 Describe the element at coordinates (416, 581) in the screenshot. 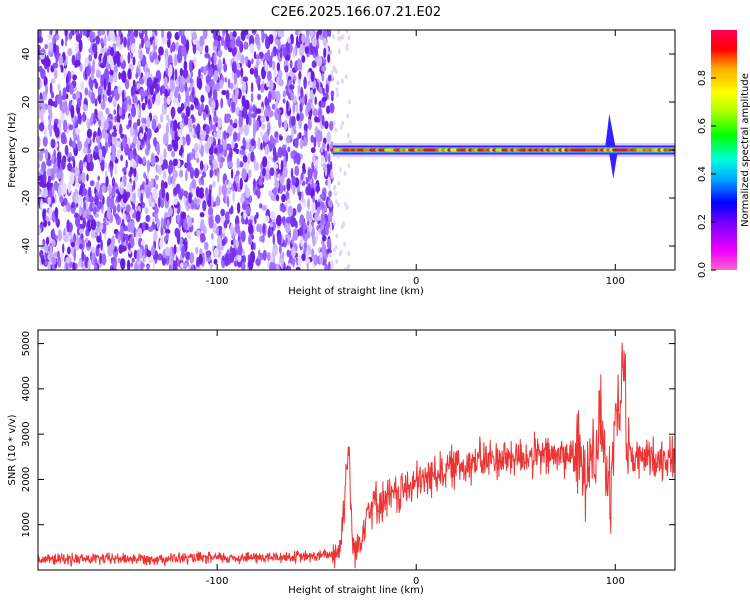

I see `x-tick-label: 0` at that location.